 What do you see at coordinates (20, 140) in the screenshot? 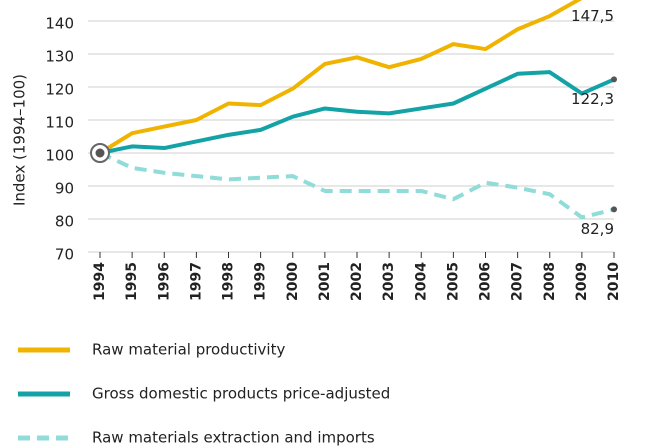
I see `y-axis-label: Index (1994–100)` at bounding box center [20, 140].